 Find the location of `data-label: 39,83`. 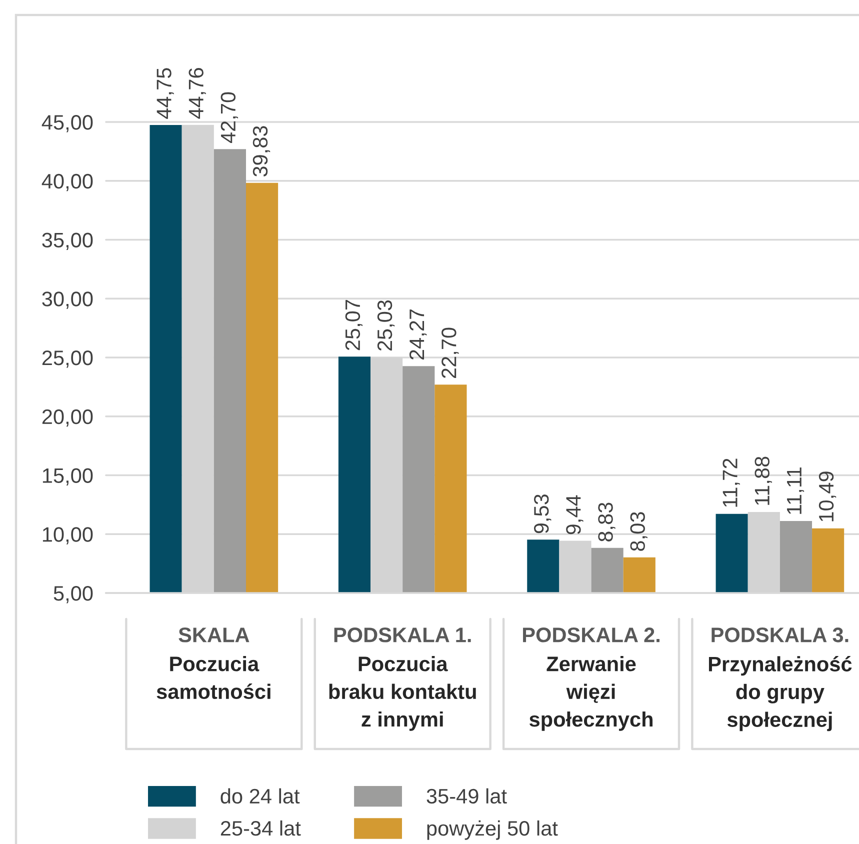

data-label: 39,83 is located at coordinates (261, 151).